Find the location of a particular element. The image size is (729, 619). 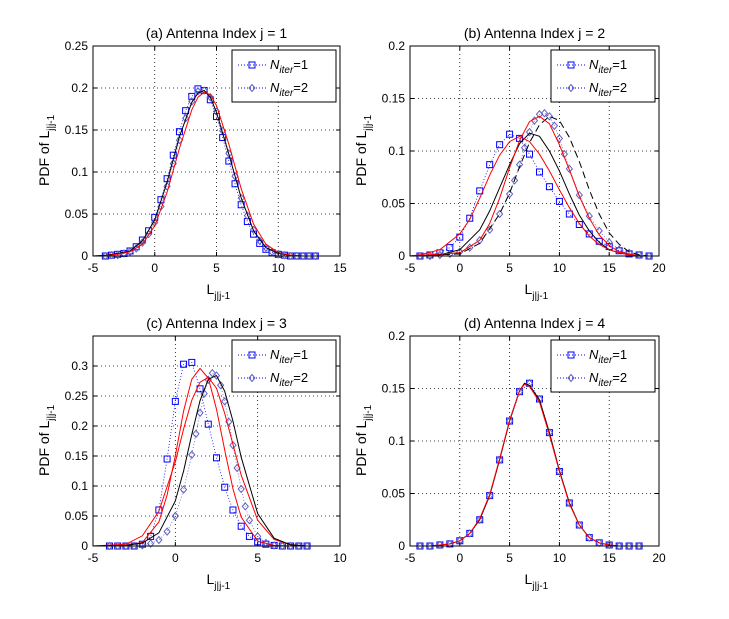

legend-label: Niter=2 is located at coordinates (289, 89).